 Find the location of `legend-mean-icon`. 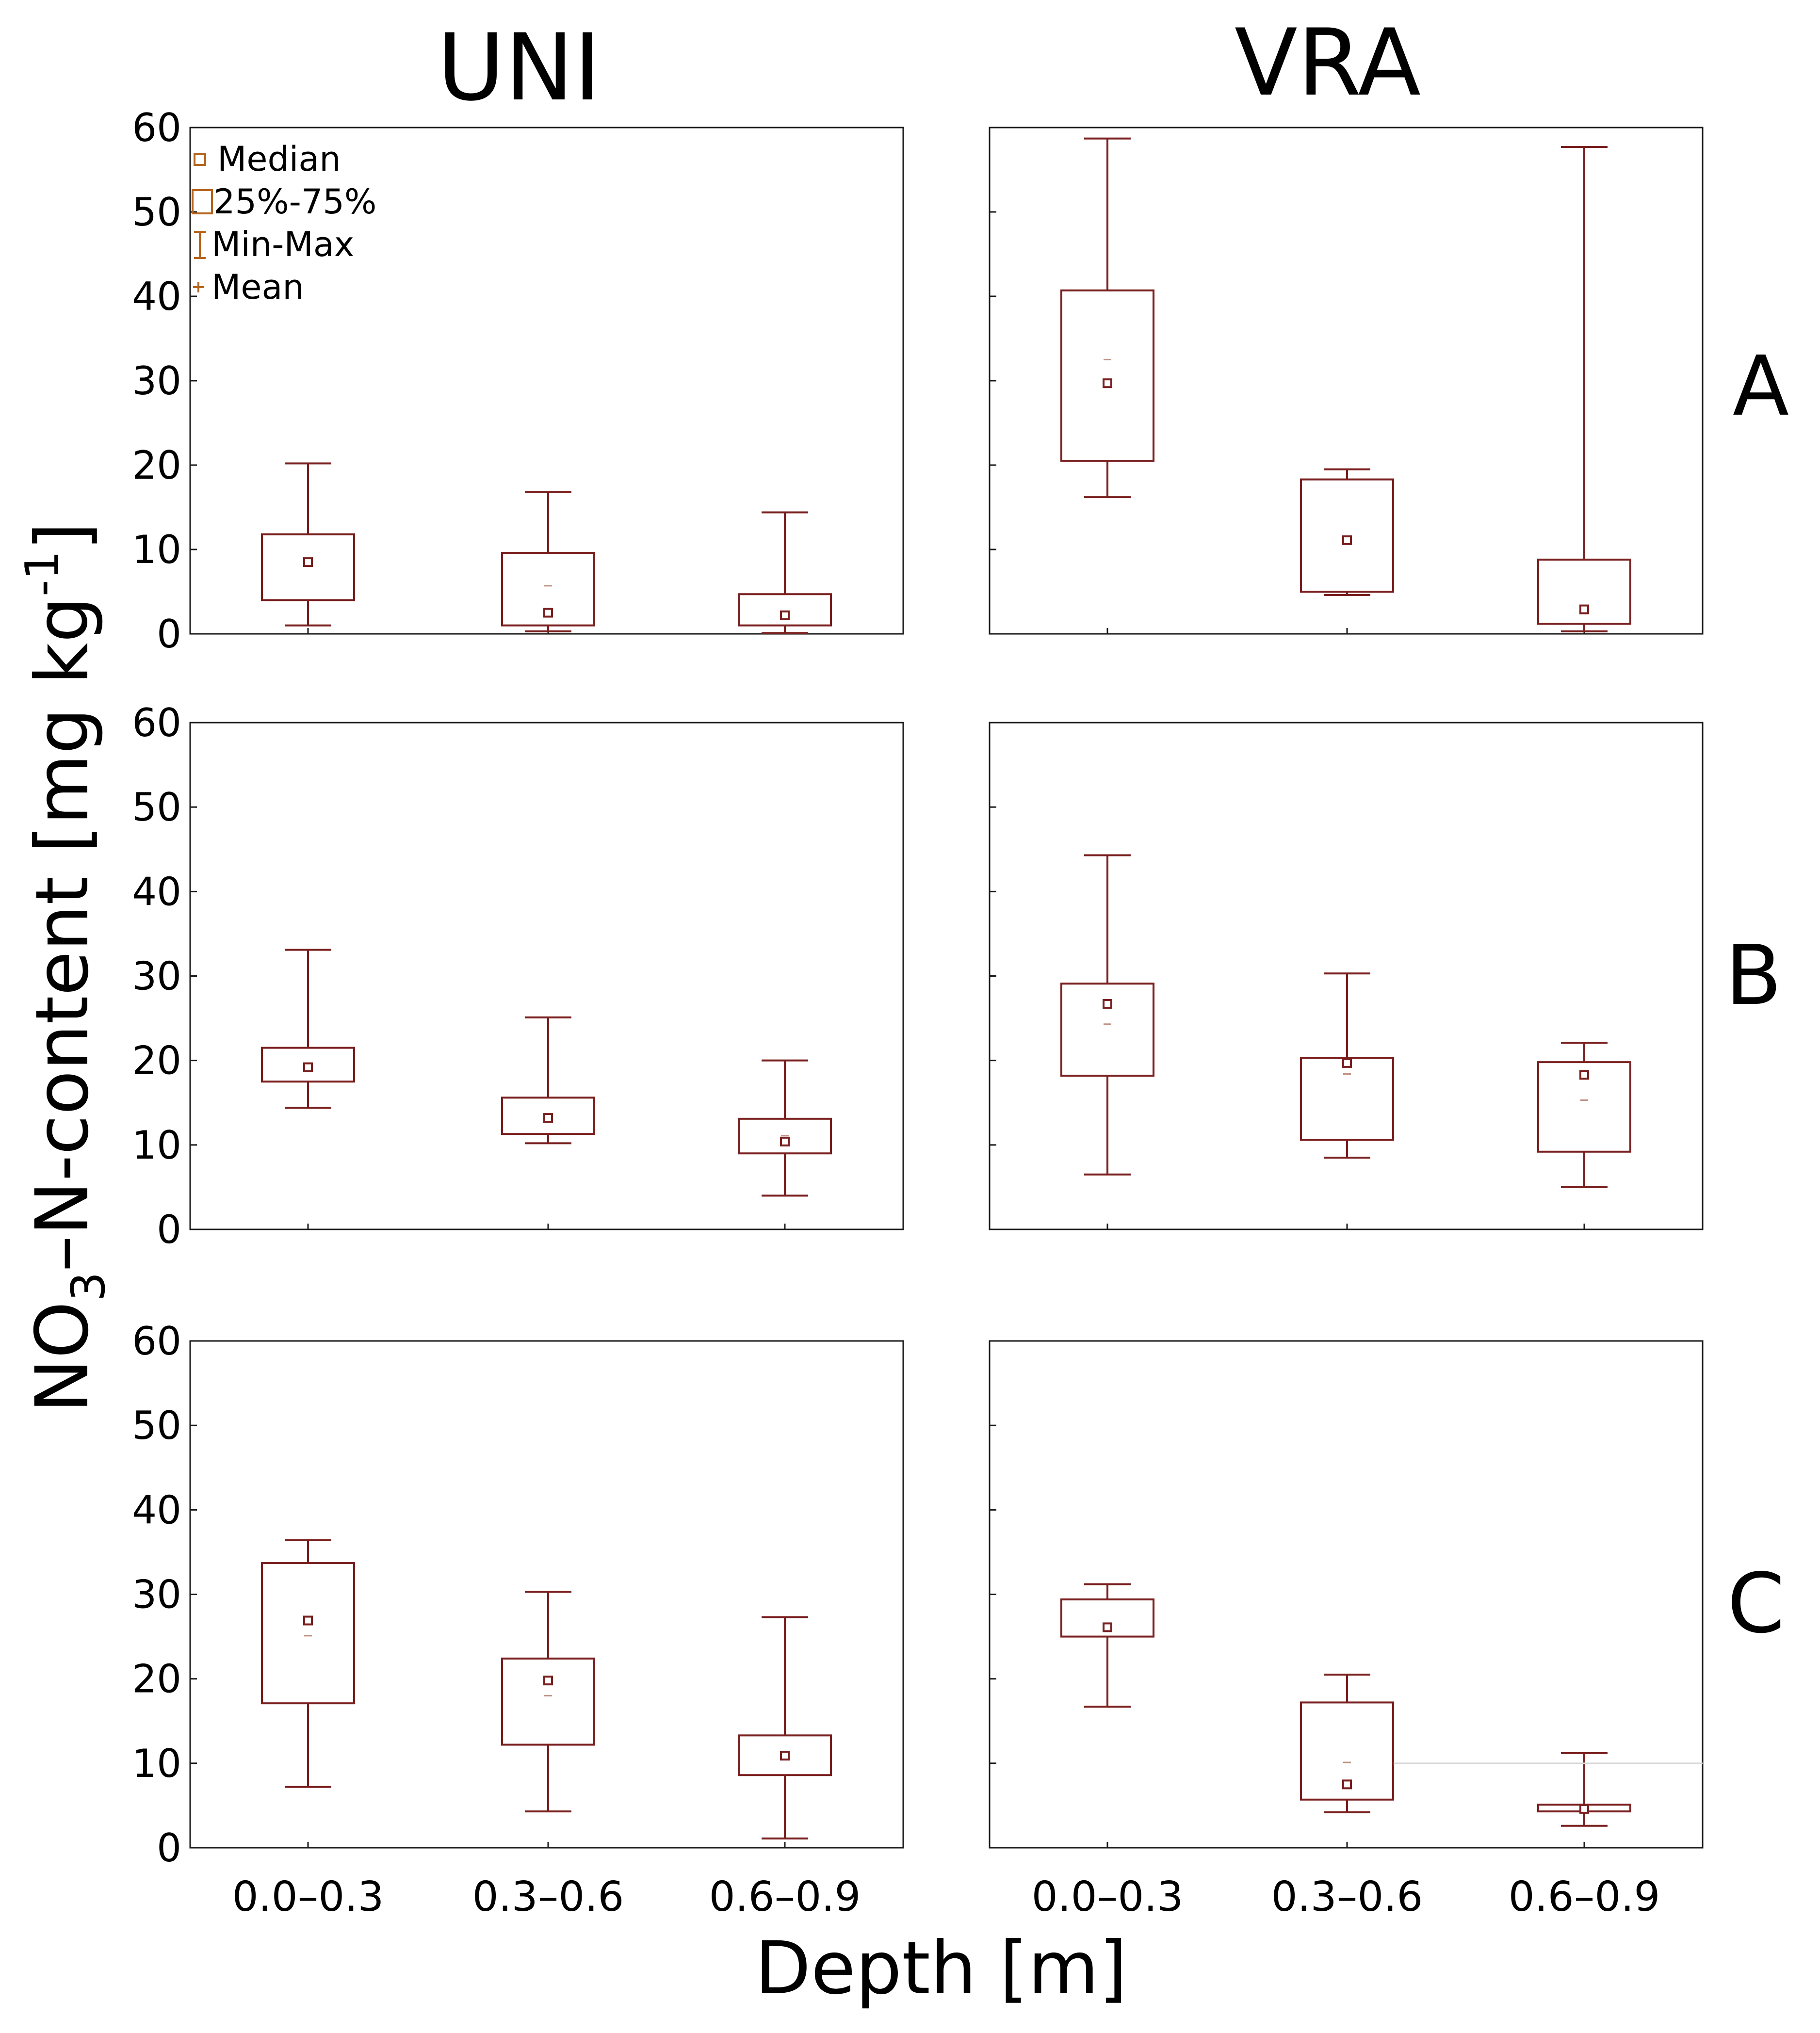

legend-mean-icon is located at coordinates (198, 287).